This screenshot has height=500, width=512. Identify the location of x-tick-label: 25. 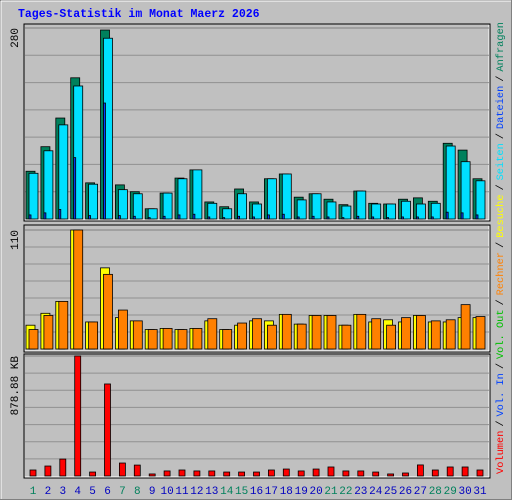
(390, 492).